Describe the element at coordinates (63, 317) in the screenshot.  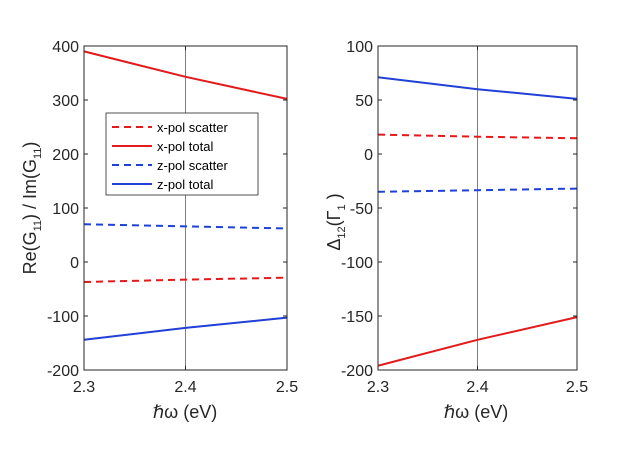
I see `left-y-tick-label: -100` at that location.